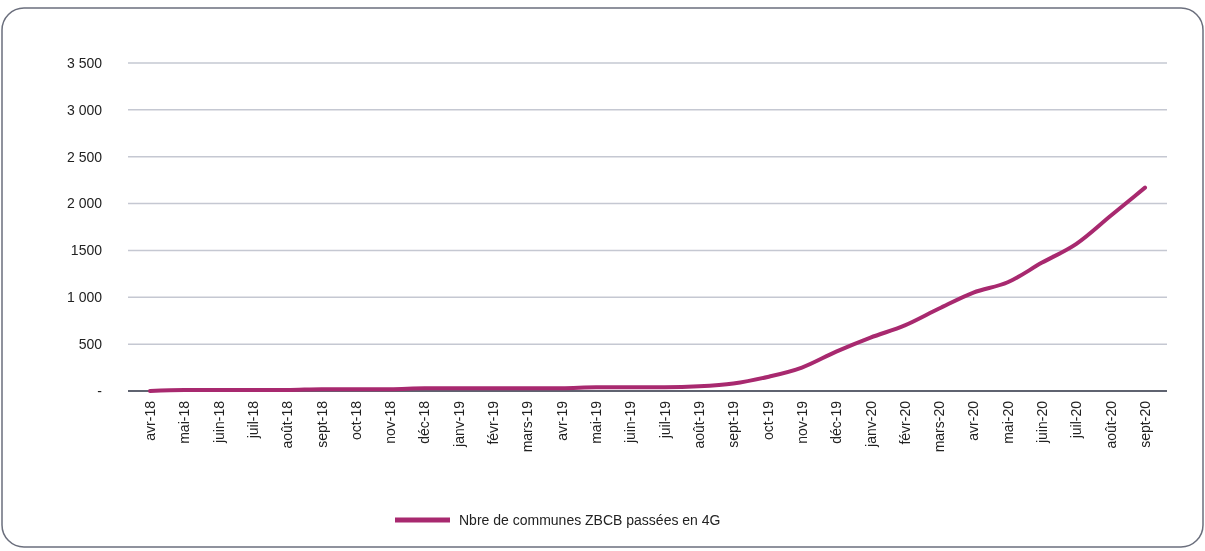 The width and height of the screenshot is (1205, 551). Describe the element at coordinates (90, 344) in the screenshot. I see `y-tick-label: 500` at that location.